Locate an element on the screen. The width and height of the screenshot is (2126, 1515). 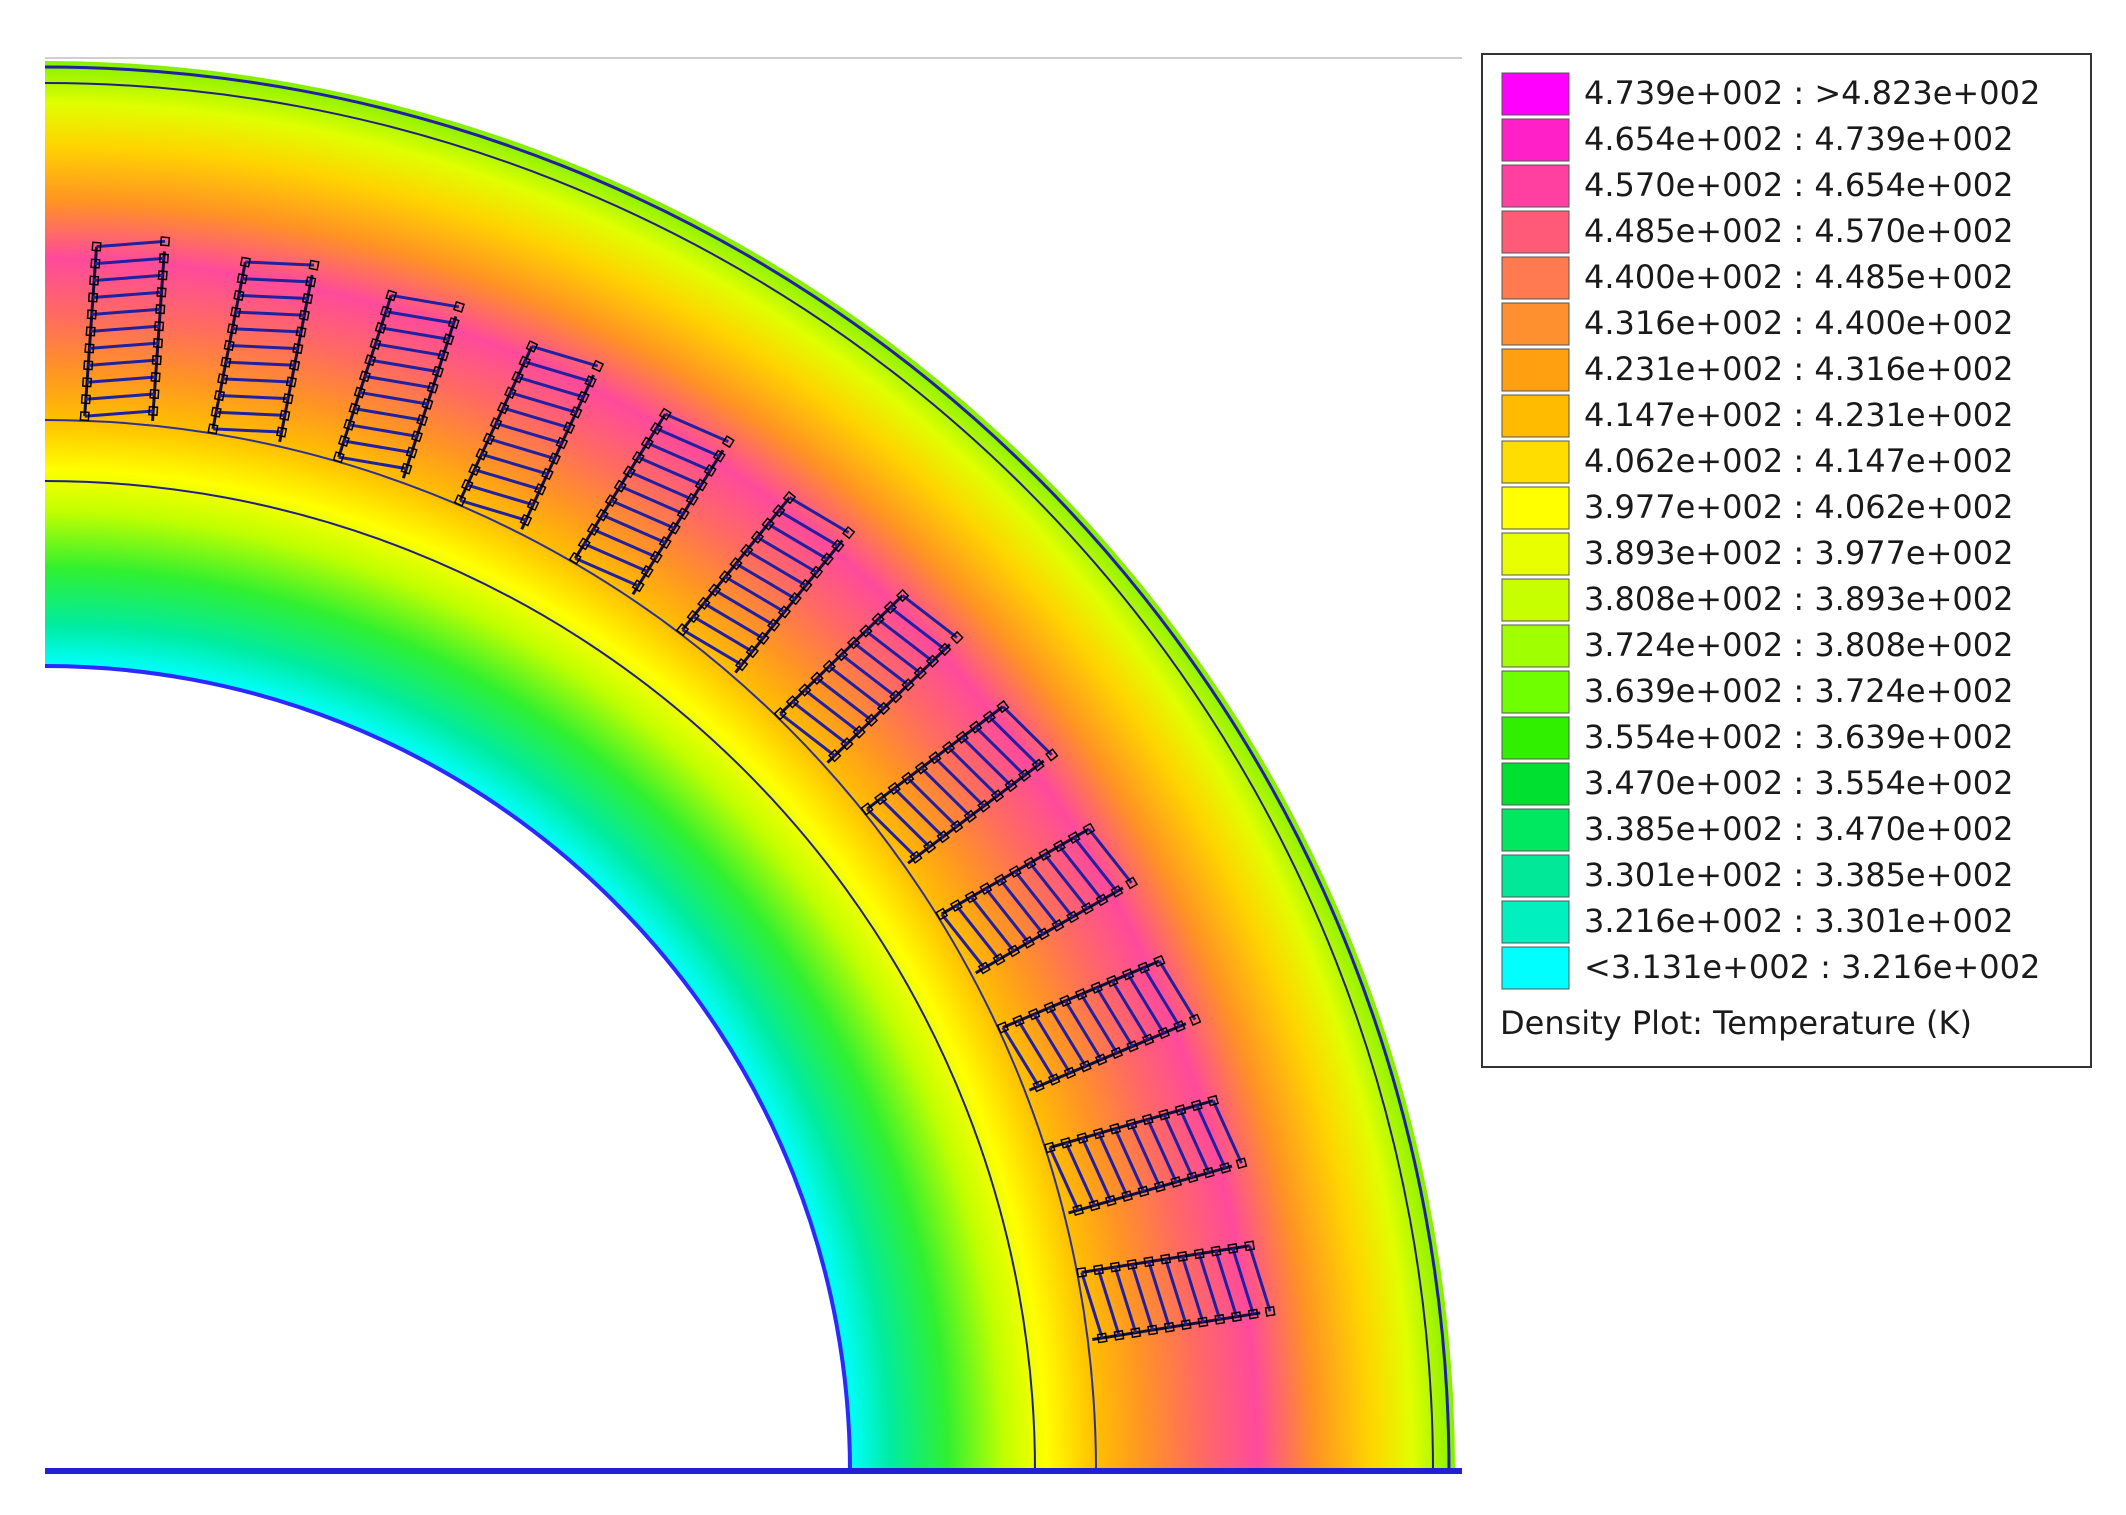
legend-label: 3.216e+002 : 3.301e+002 is located at coordinates (1799, 921).